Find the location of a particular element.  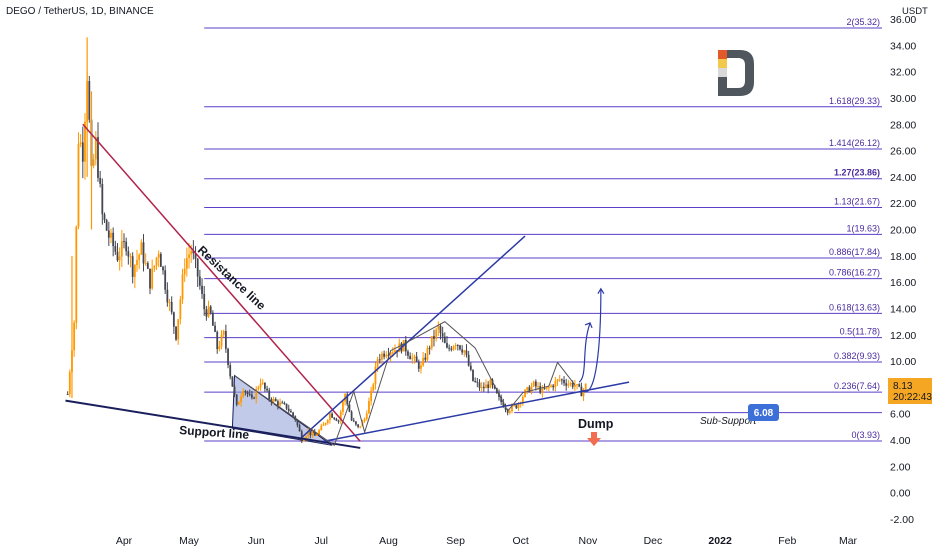

support-line-label: Support line is located at coordinates (214, 432).